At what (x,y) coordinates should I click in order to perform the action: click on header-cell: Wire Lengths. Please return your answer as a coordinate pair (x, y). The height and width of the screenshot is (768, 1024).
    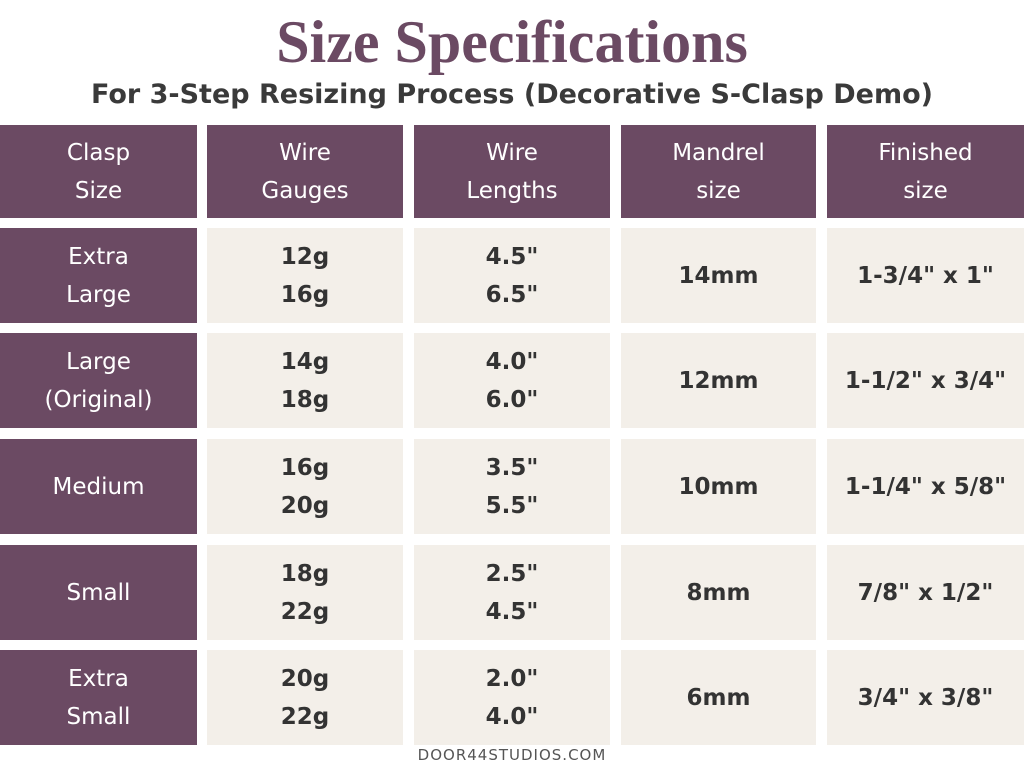
    Looking at the image, I should click on (512, 171).